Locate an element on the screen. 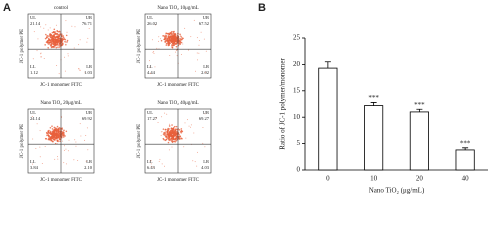 The image size is (500, 240). quadrant-value: 69.27 is located at coordinates (204, 118).